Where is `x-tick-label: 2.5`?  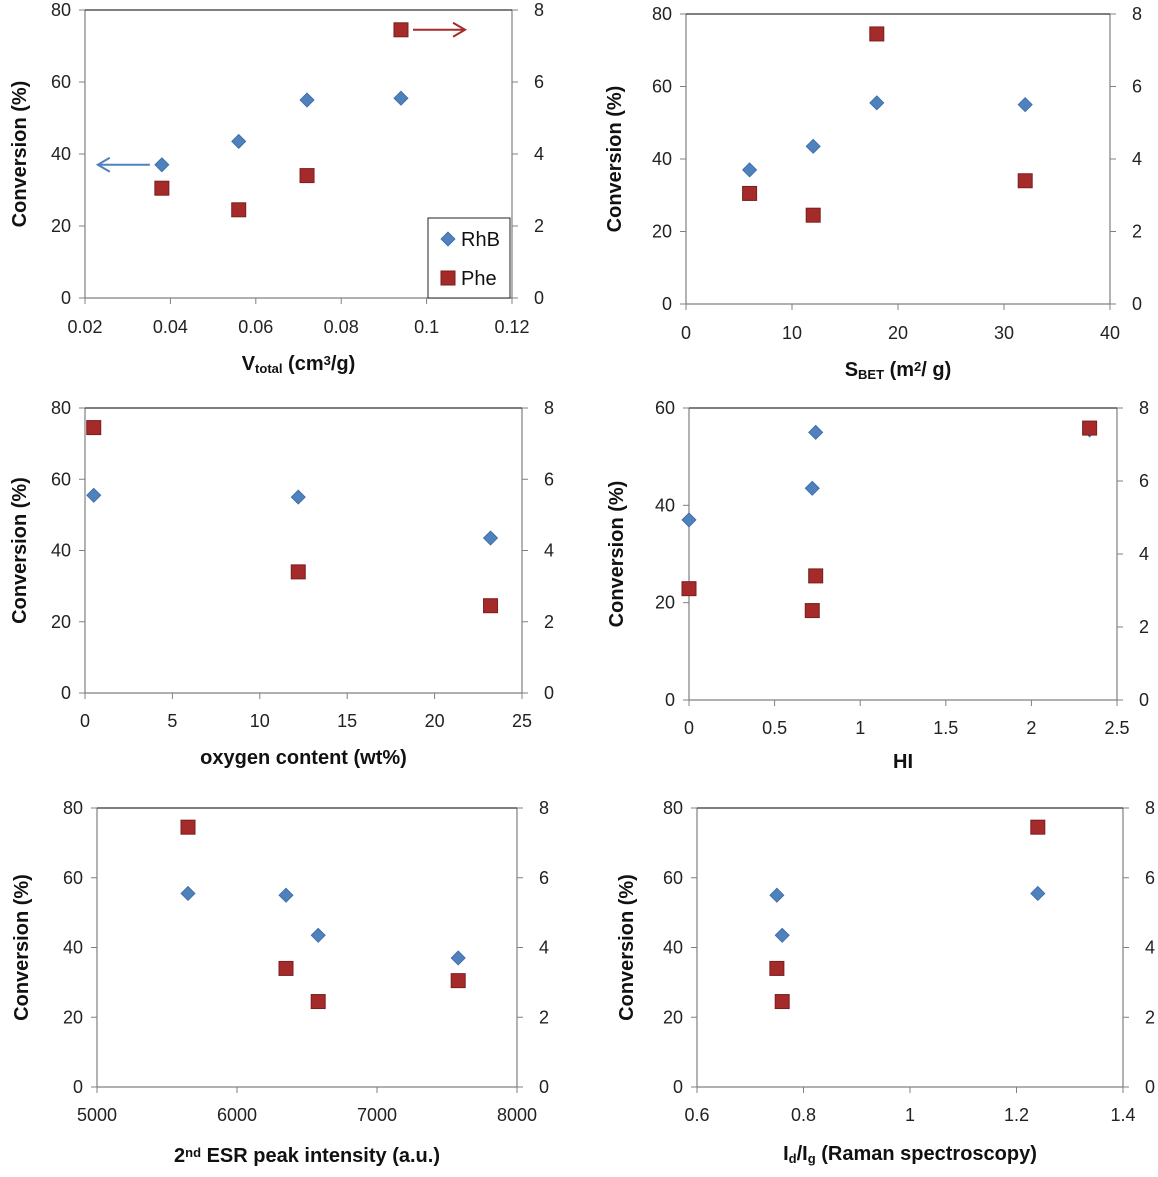 x-tick-label: 2.5 is located at coordinates (1116, 728).